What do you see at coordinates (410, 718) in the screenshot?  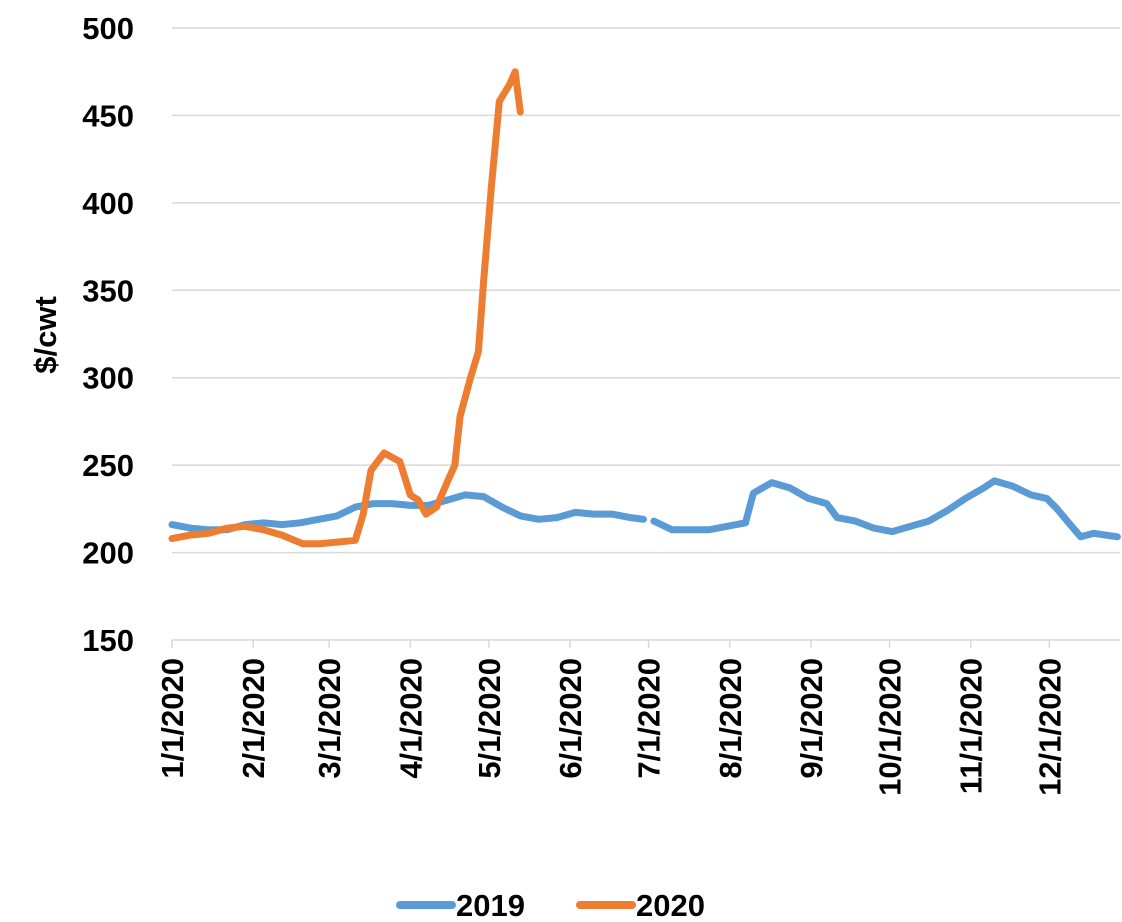 I see `x-tick-label: 4/1/2020` at bounding box center [410, 718].